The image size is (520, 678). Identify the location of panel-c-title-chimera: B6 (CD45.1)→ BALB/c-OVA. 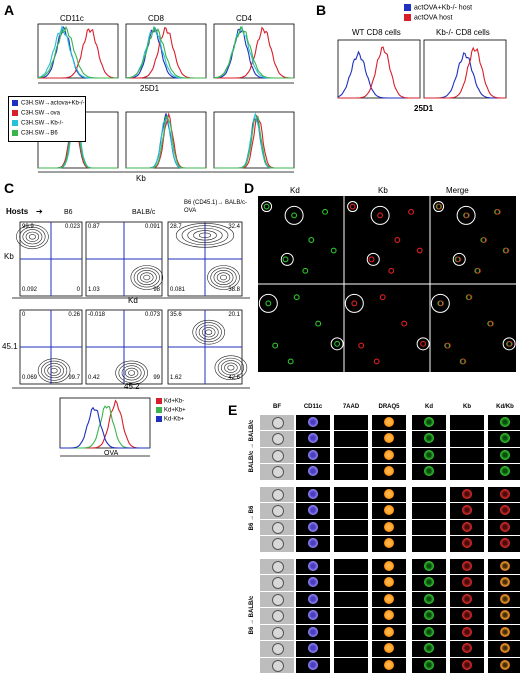
(216, 207).